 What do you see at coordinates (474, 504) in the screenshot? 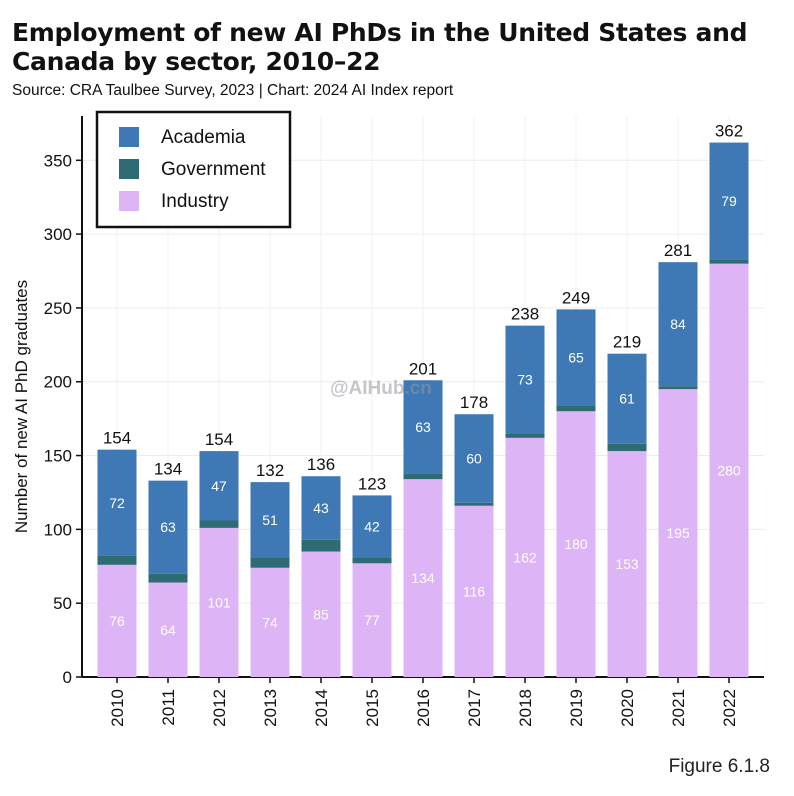
I see `bar-government-2017` at bounding box center [474, 504].